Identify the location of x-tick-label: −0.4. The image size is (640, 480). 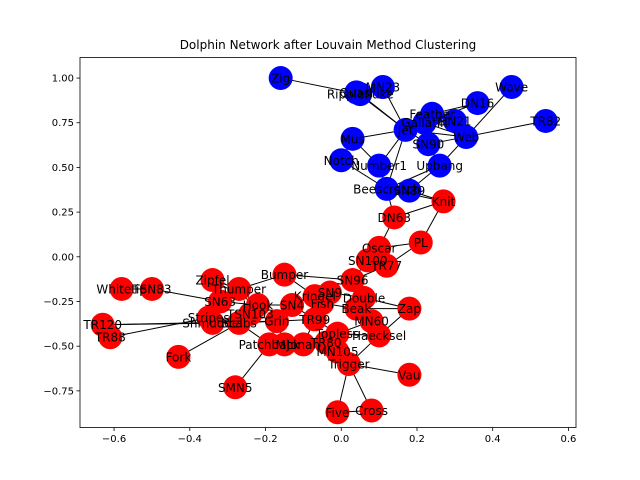
(190, 439).